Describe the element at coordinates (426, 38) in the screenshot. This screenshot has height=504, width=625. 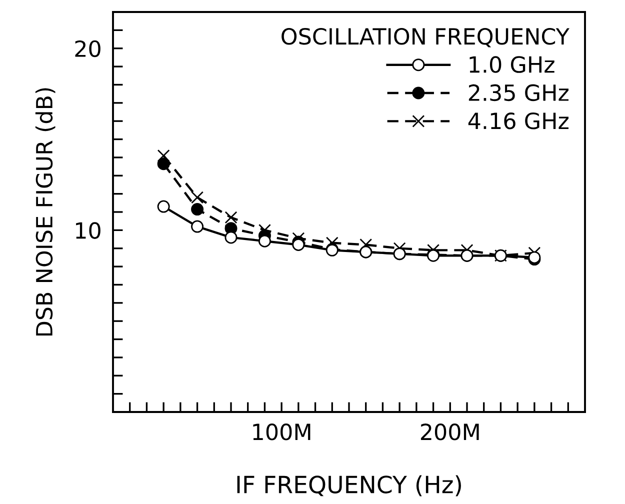
I see `legend-title: OSCILLATION FREQUENCY` at that location.